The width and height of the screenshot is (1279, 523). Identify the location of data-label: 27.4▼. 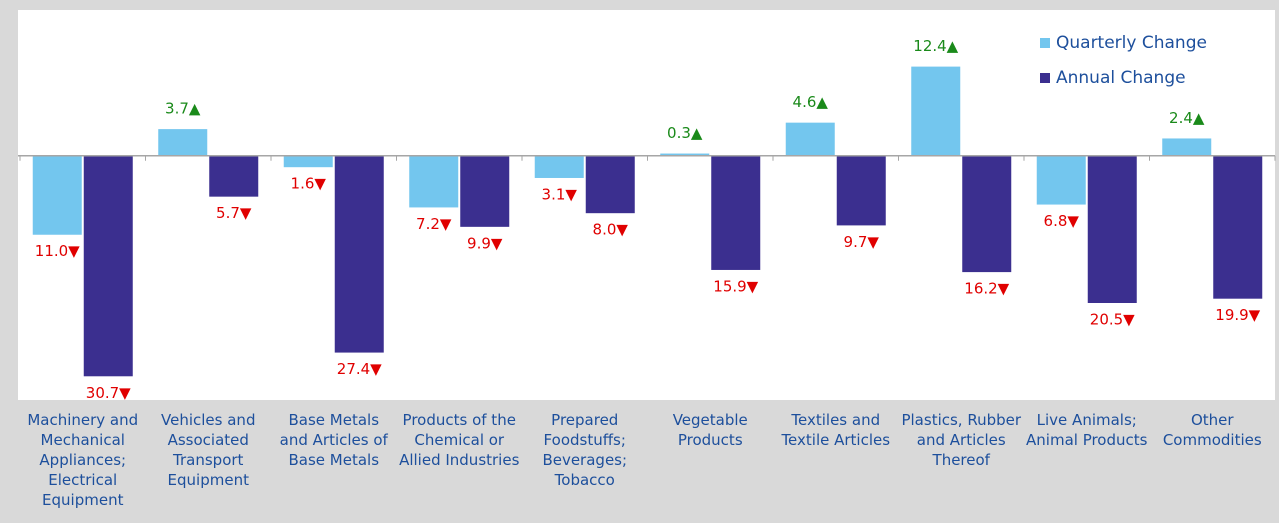
(359, 369).